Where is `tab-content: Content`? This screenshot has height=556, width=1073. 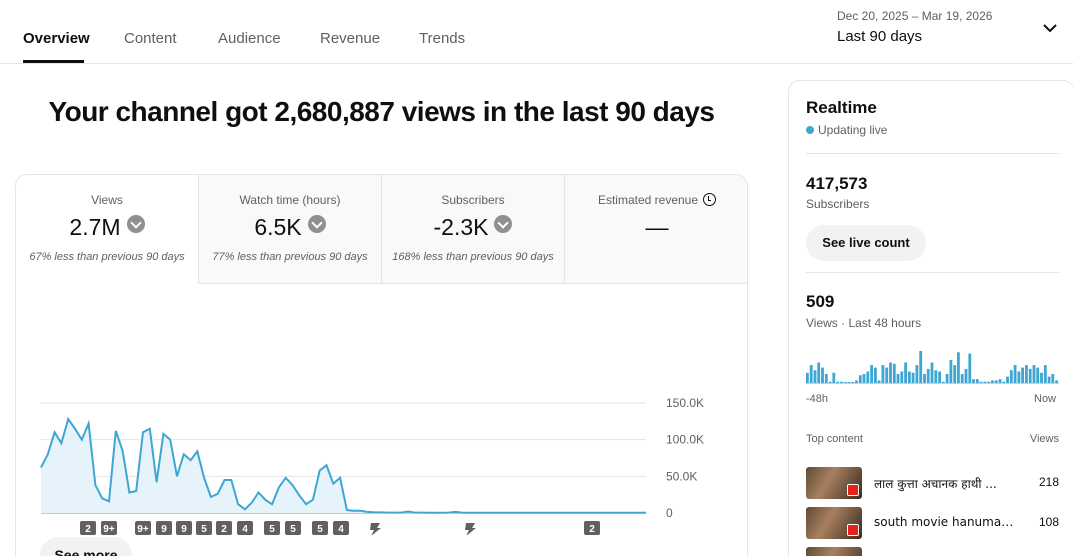
tab-content: Content is located at coordinates (150, 38).